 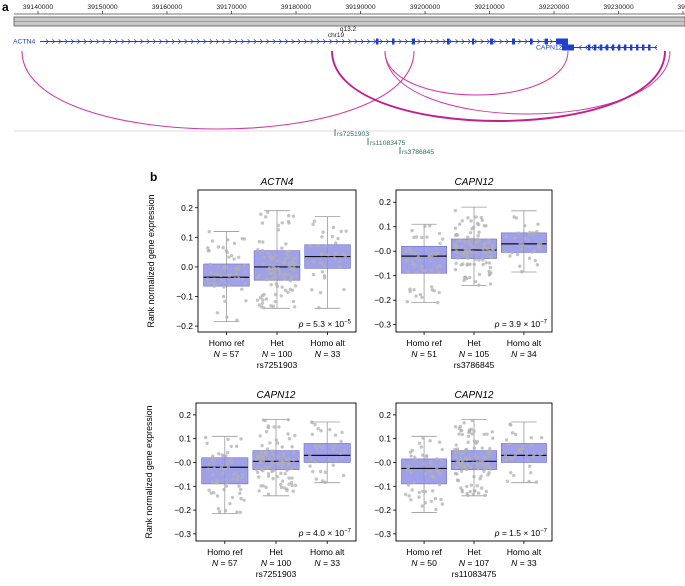 I want to click on gene-label-capn12: CAPN12, so click(x=549, y=48).